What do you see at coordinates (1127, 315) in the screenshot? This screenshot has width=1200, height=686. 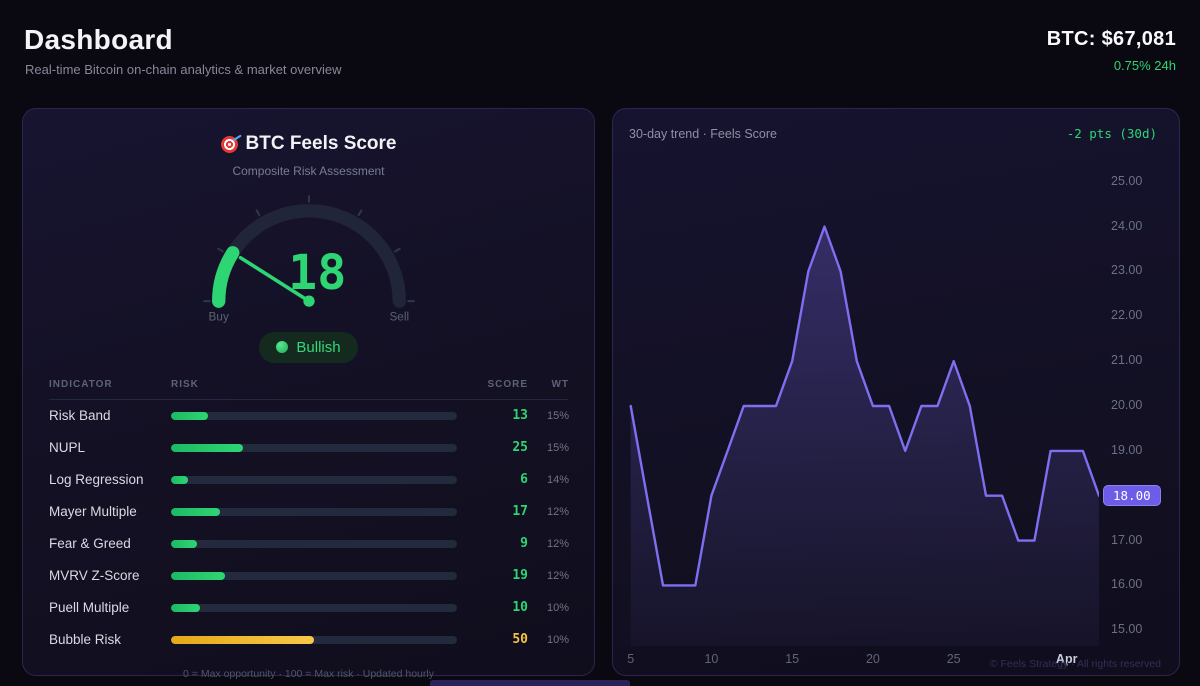 I see `y-axis-label: 22.00` at bounding box center [1127, 315].